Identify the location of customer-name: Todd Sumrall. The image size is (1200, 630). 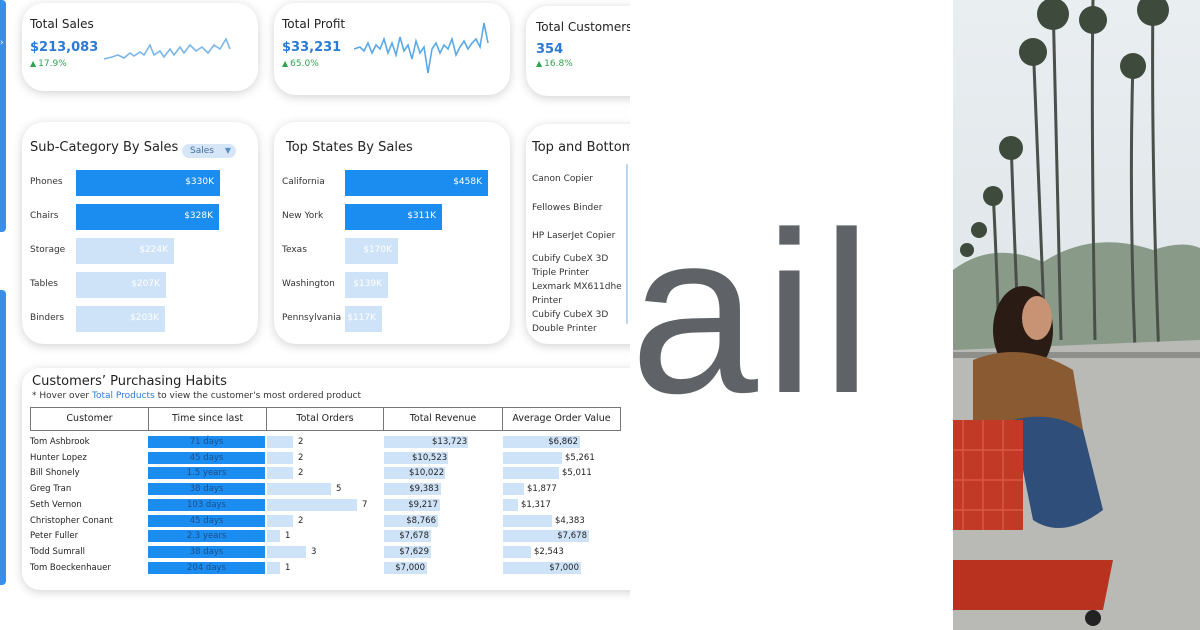
(57, 551).